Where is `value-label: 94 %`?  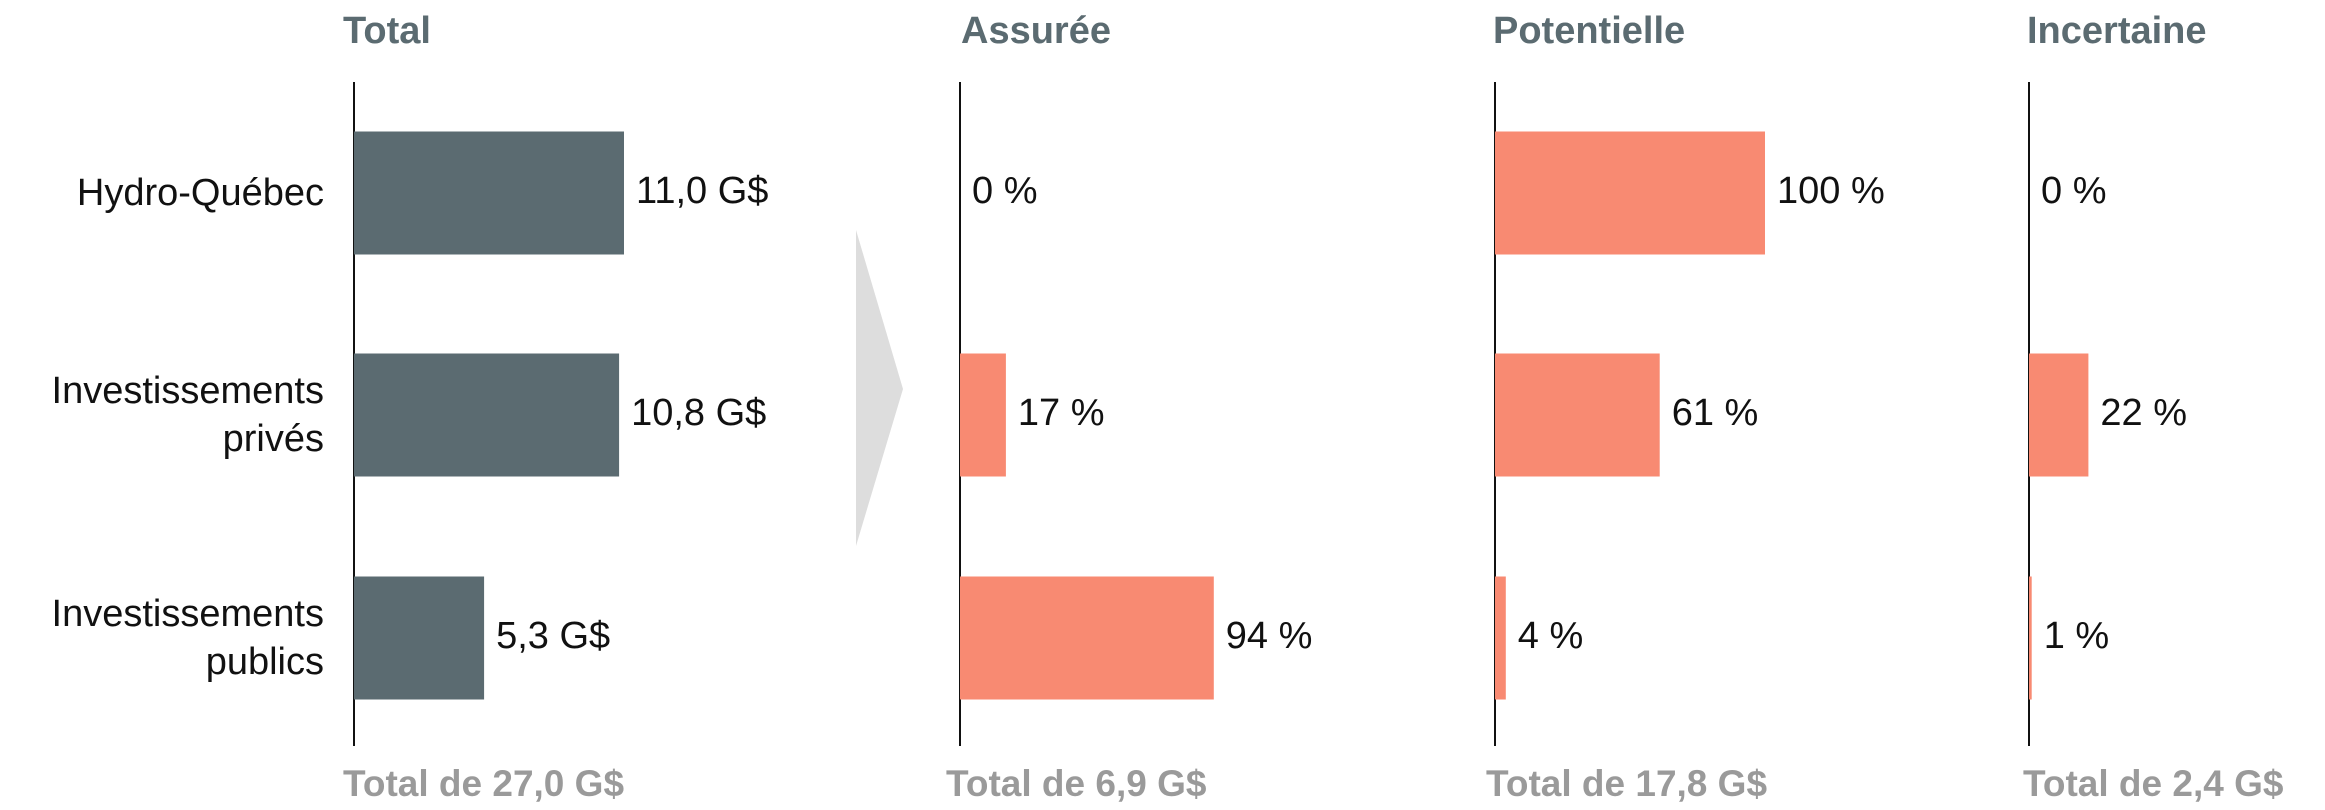
value-label: 94 % is located at coordinates (1269, 636).